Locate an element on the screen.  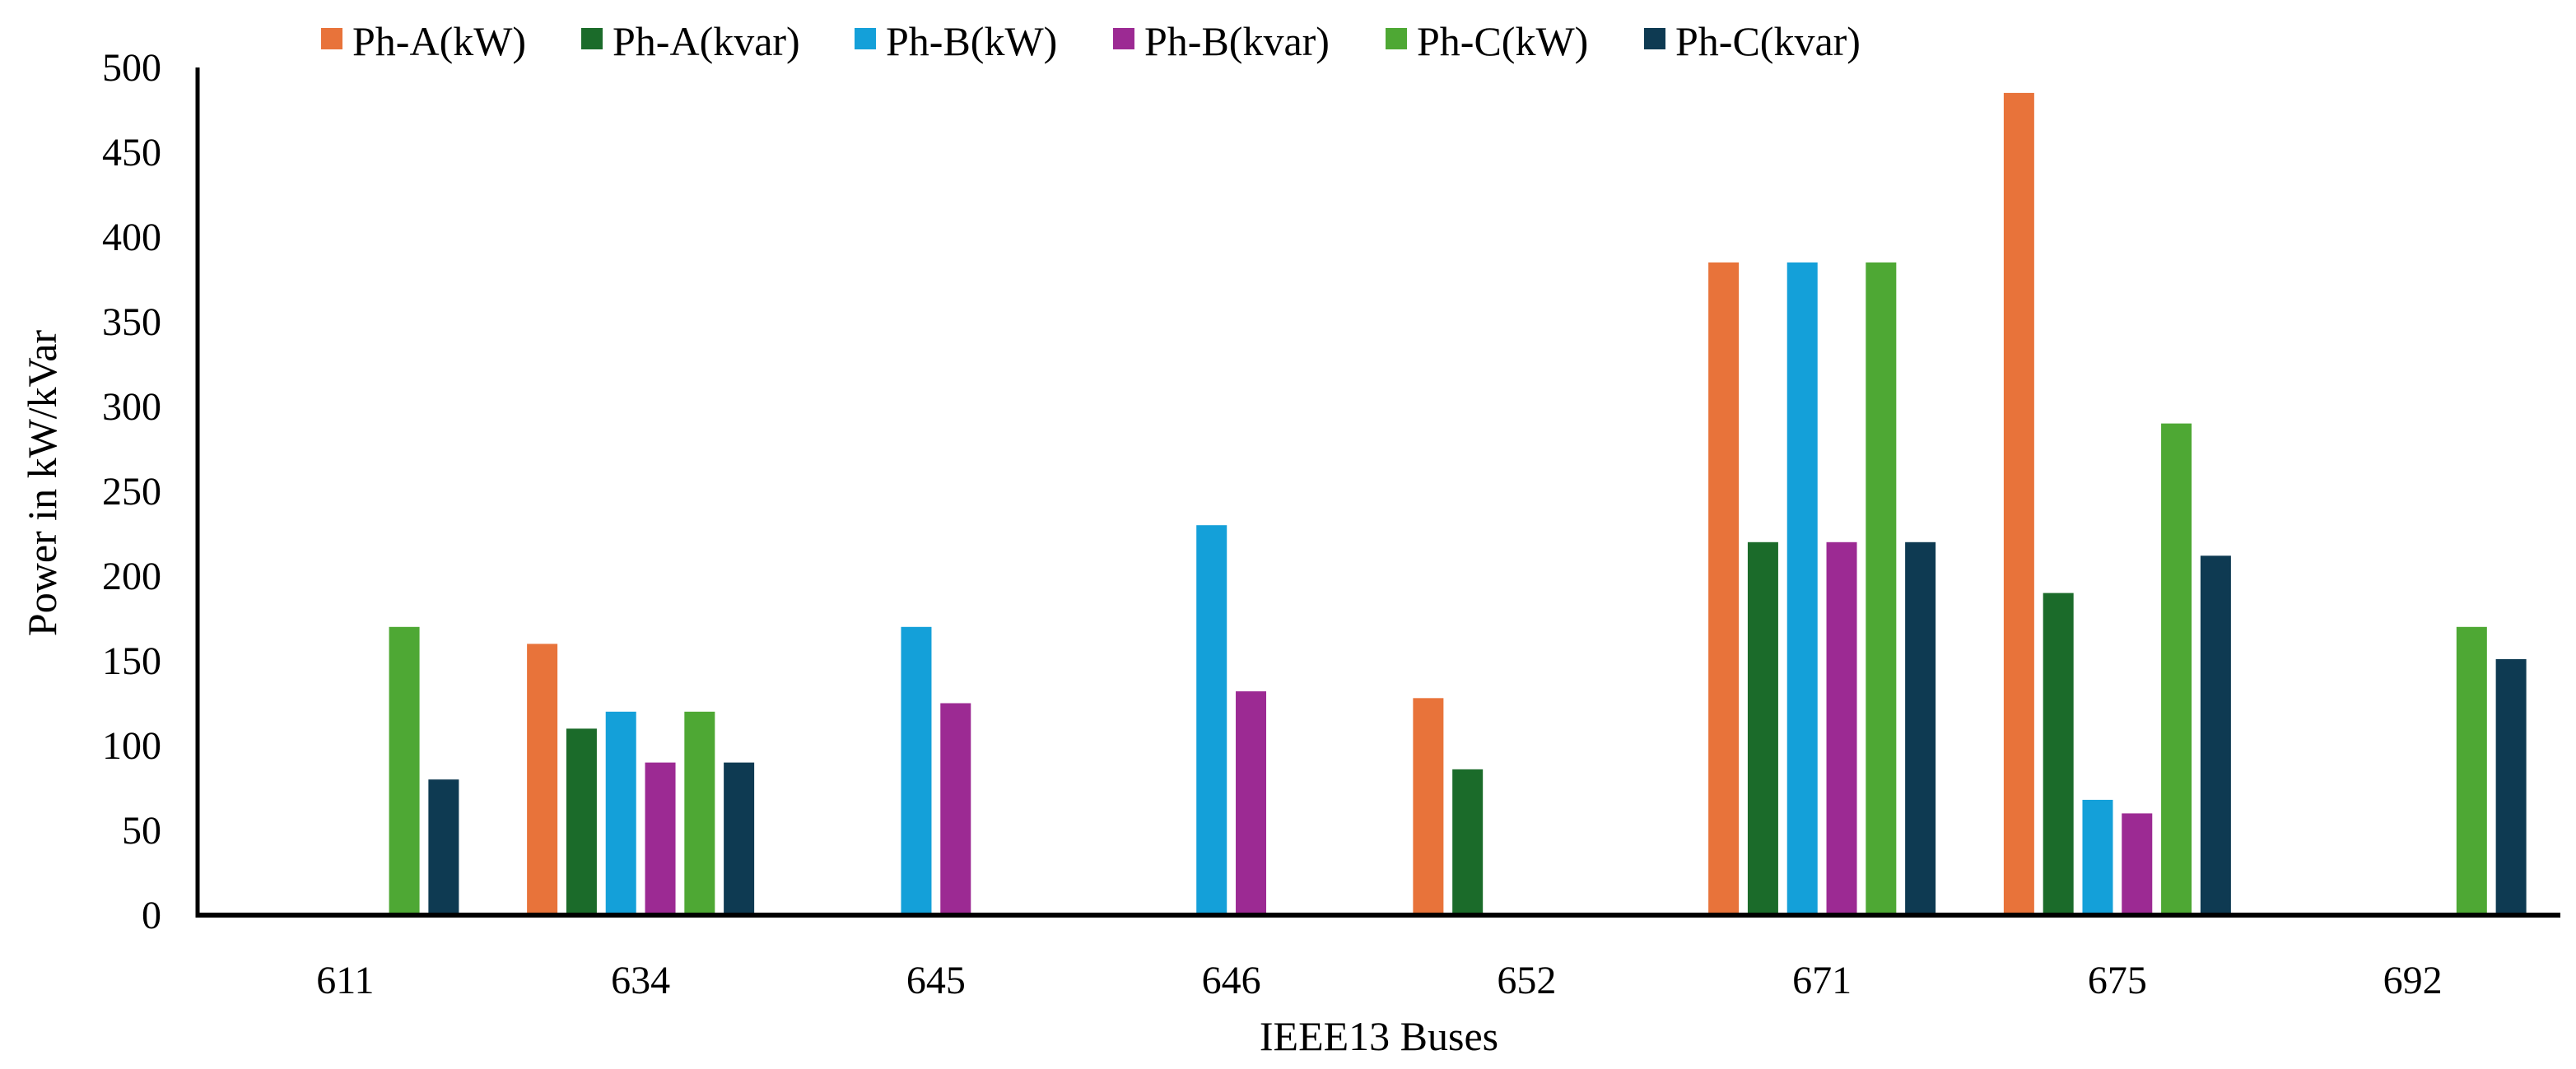
bar-652-ph-a-kw is located at coordinates (1428, 806).